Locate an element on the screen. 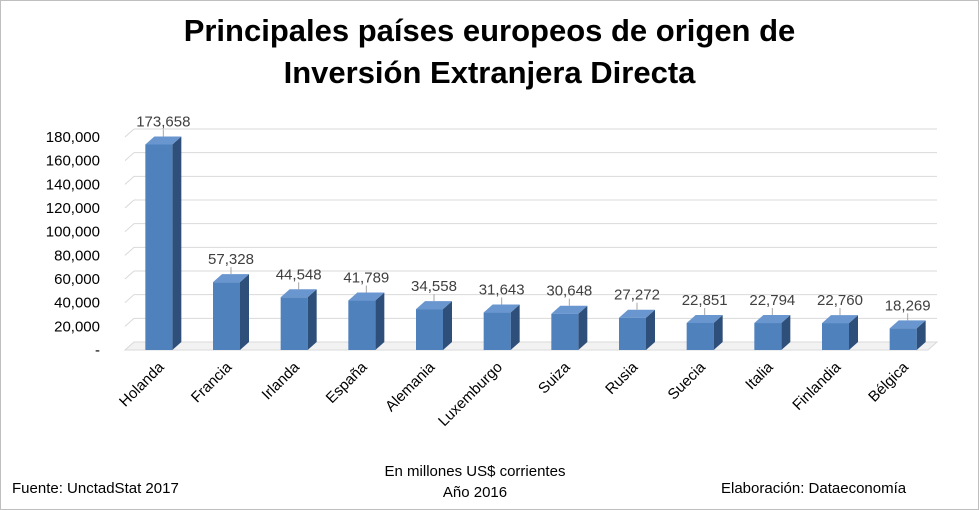 The image size is (979, 510). units-note: En millones US$ corrientes is located at coordinates (475, 471).